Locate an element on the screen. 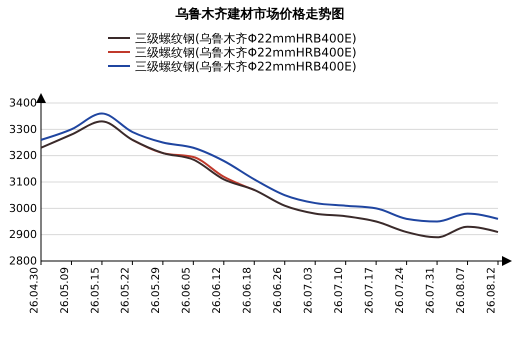 This screenshot has height=337, width=520. x-tick-label: 26.06.18 is located at coordinates (248, 290).